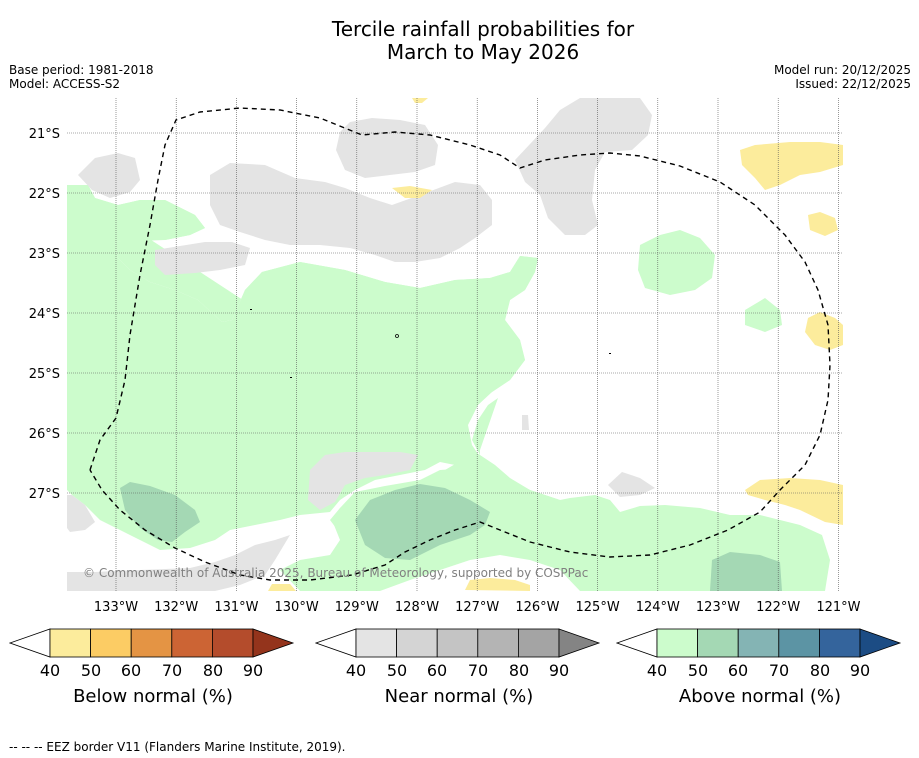 This screenshot has height=758, width=919. What do you see at coordinates (459, 696) in the screenshot?
I see `colorbar-near-normal-label: Near normal (%)` at bounding box center [459, 696].